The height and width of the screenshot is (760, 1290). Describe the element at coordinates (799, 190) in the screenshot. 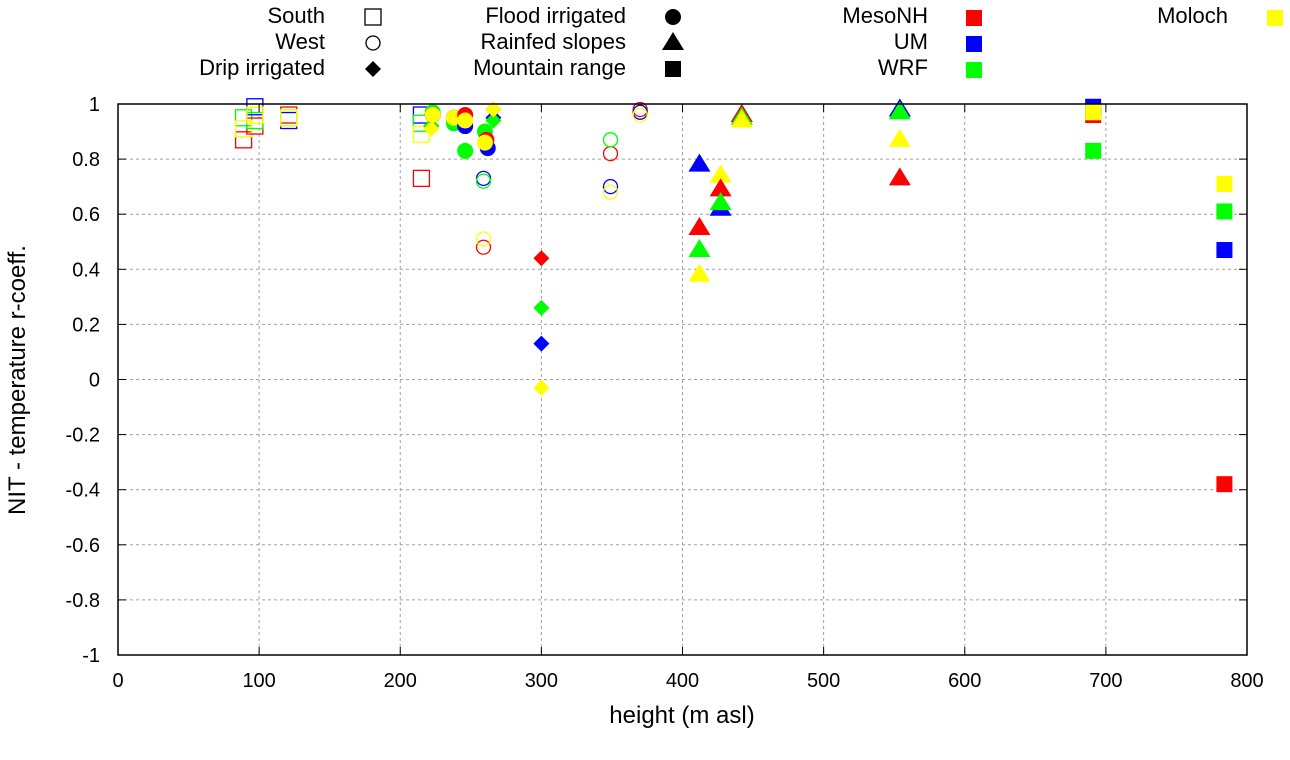

I see `series-rainfed-slopes` at that location.